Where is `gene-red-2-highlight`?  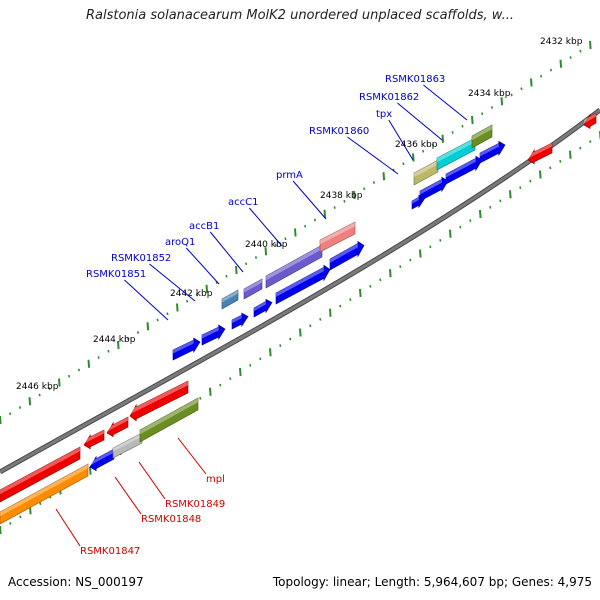 gene-red-2-highlight is located at coordinates (117, 424).